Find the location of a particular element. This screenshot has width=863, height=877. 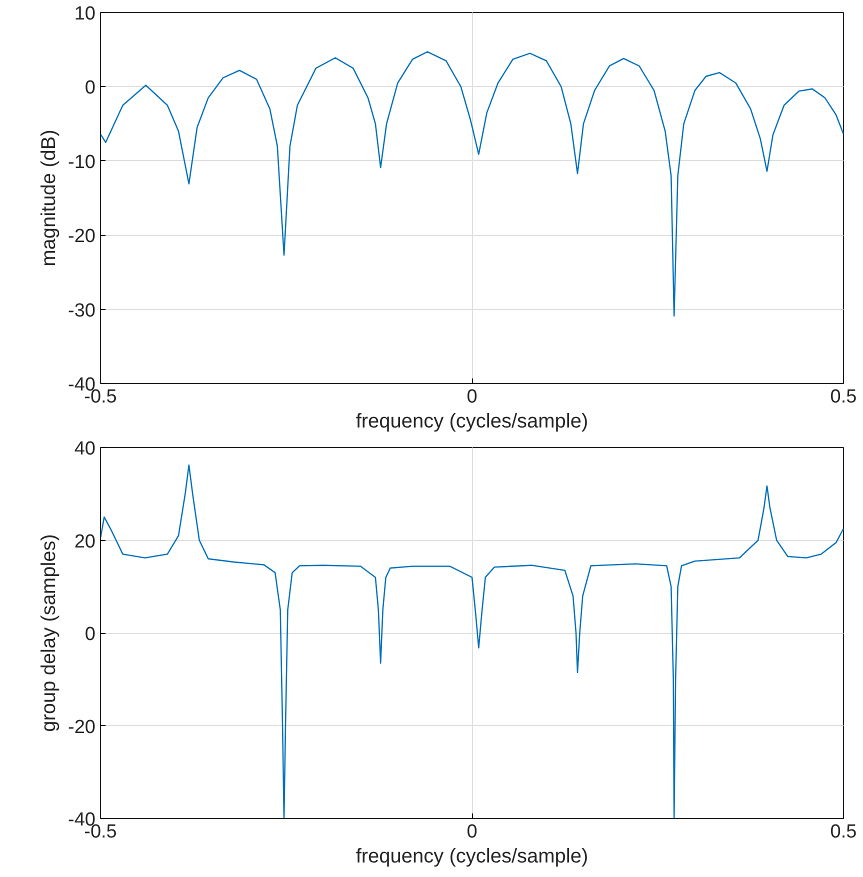

y-axis-title: magnitude (dB) is located at coordinates (49, 198).